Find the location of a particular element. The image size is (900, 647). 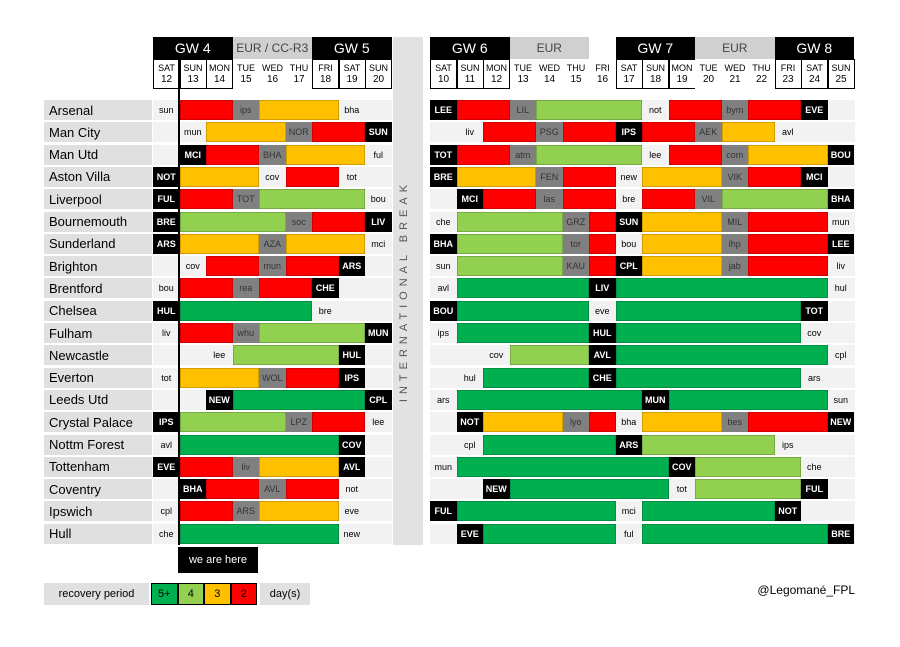

legend-suffix: day(s) is located at coordinates (285, 594).